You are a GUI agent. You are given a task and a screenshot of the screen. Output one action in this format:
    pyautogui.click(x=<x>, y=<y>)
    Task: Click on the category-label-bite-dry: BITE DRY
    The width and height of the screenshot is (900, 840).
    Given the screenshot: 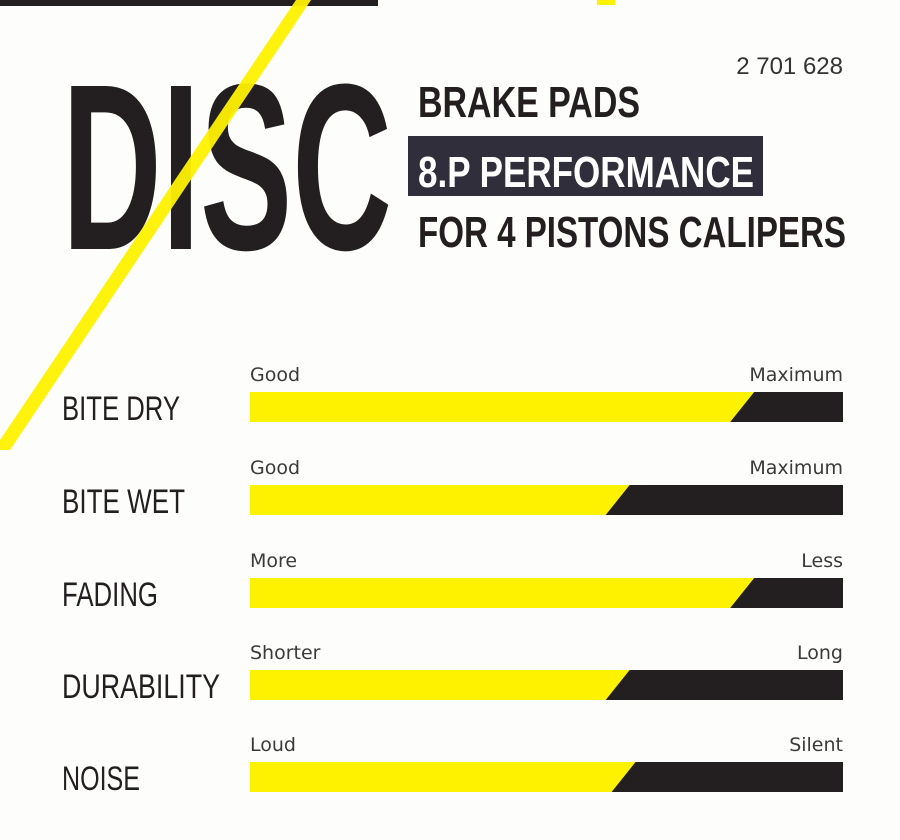 What is the action you would take?
    pyautogui.click(x=121, y=409)
    